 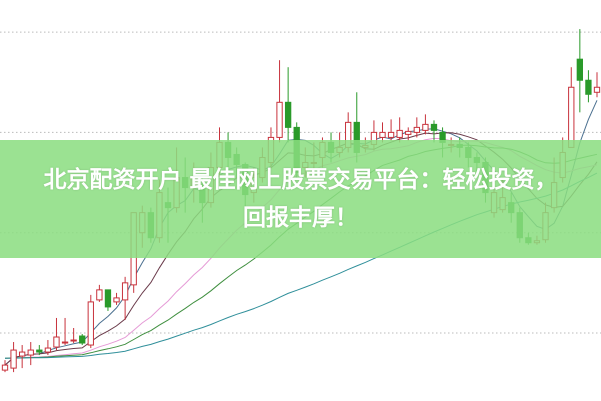 I want to click on banner-line-1: 北京配资开户 最佳网上股票交易平台：轻松投资，, so click(x=300, y=180).